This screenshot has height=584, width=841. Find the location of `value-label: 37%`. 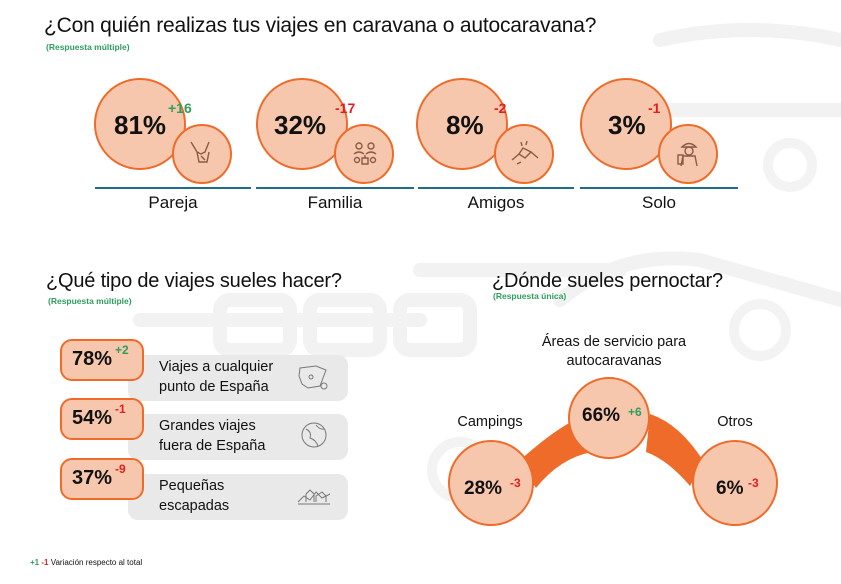

value-label: 37% is located at coordinates (92, 478).